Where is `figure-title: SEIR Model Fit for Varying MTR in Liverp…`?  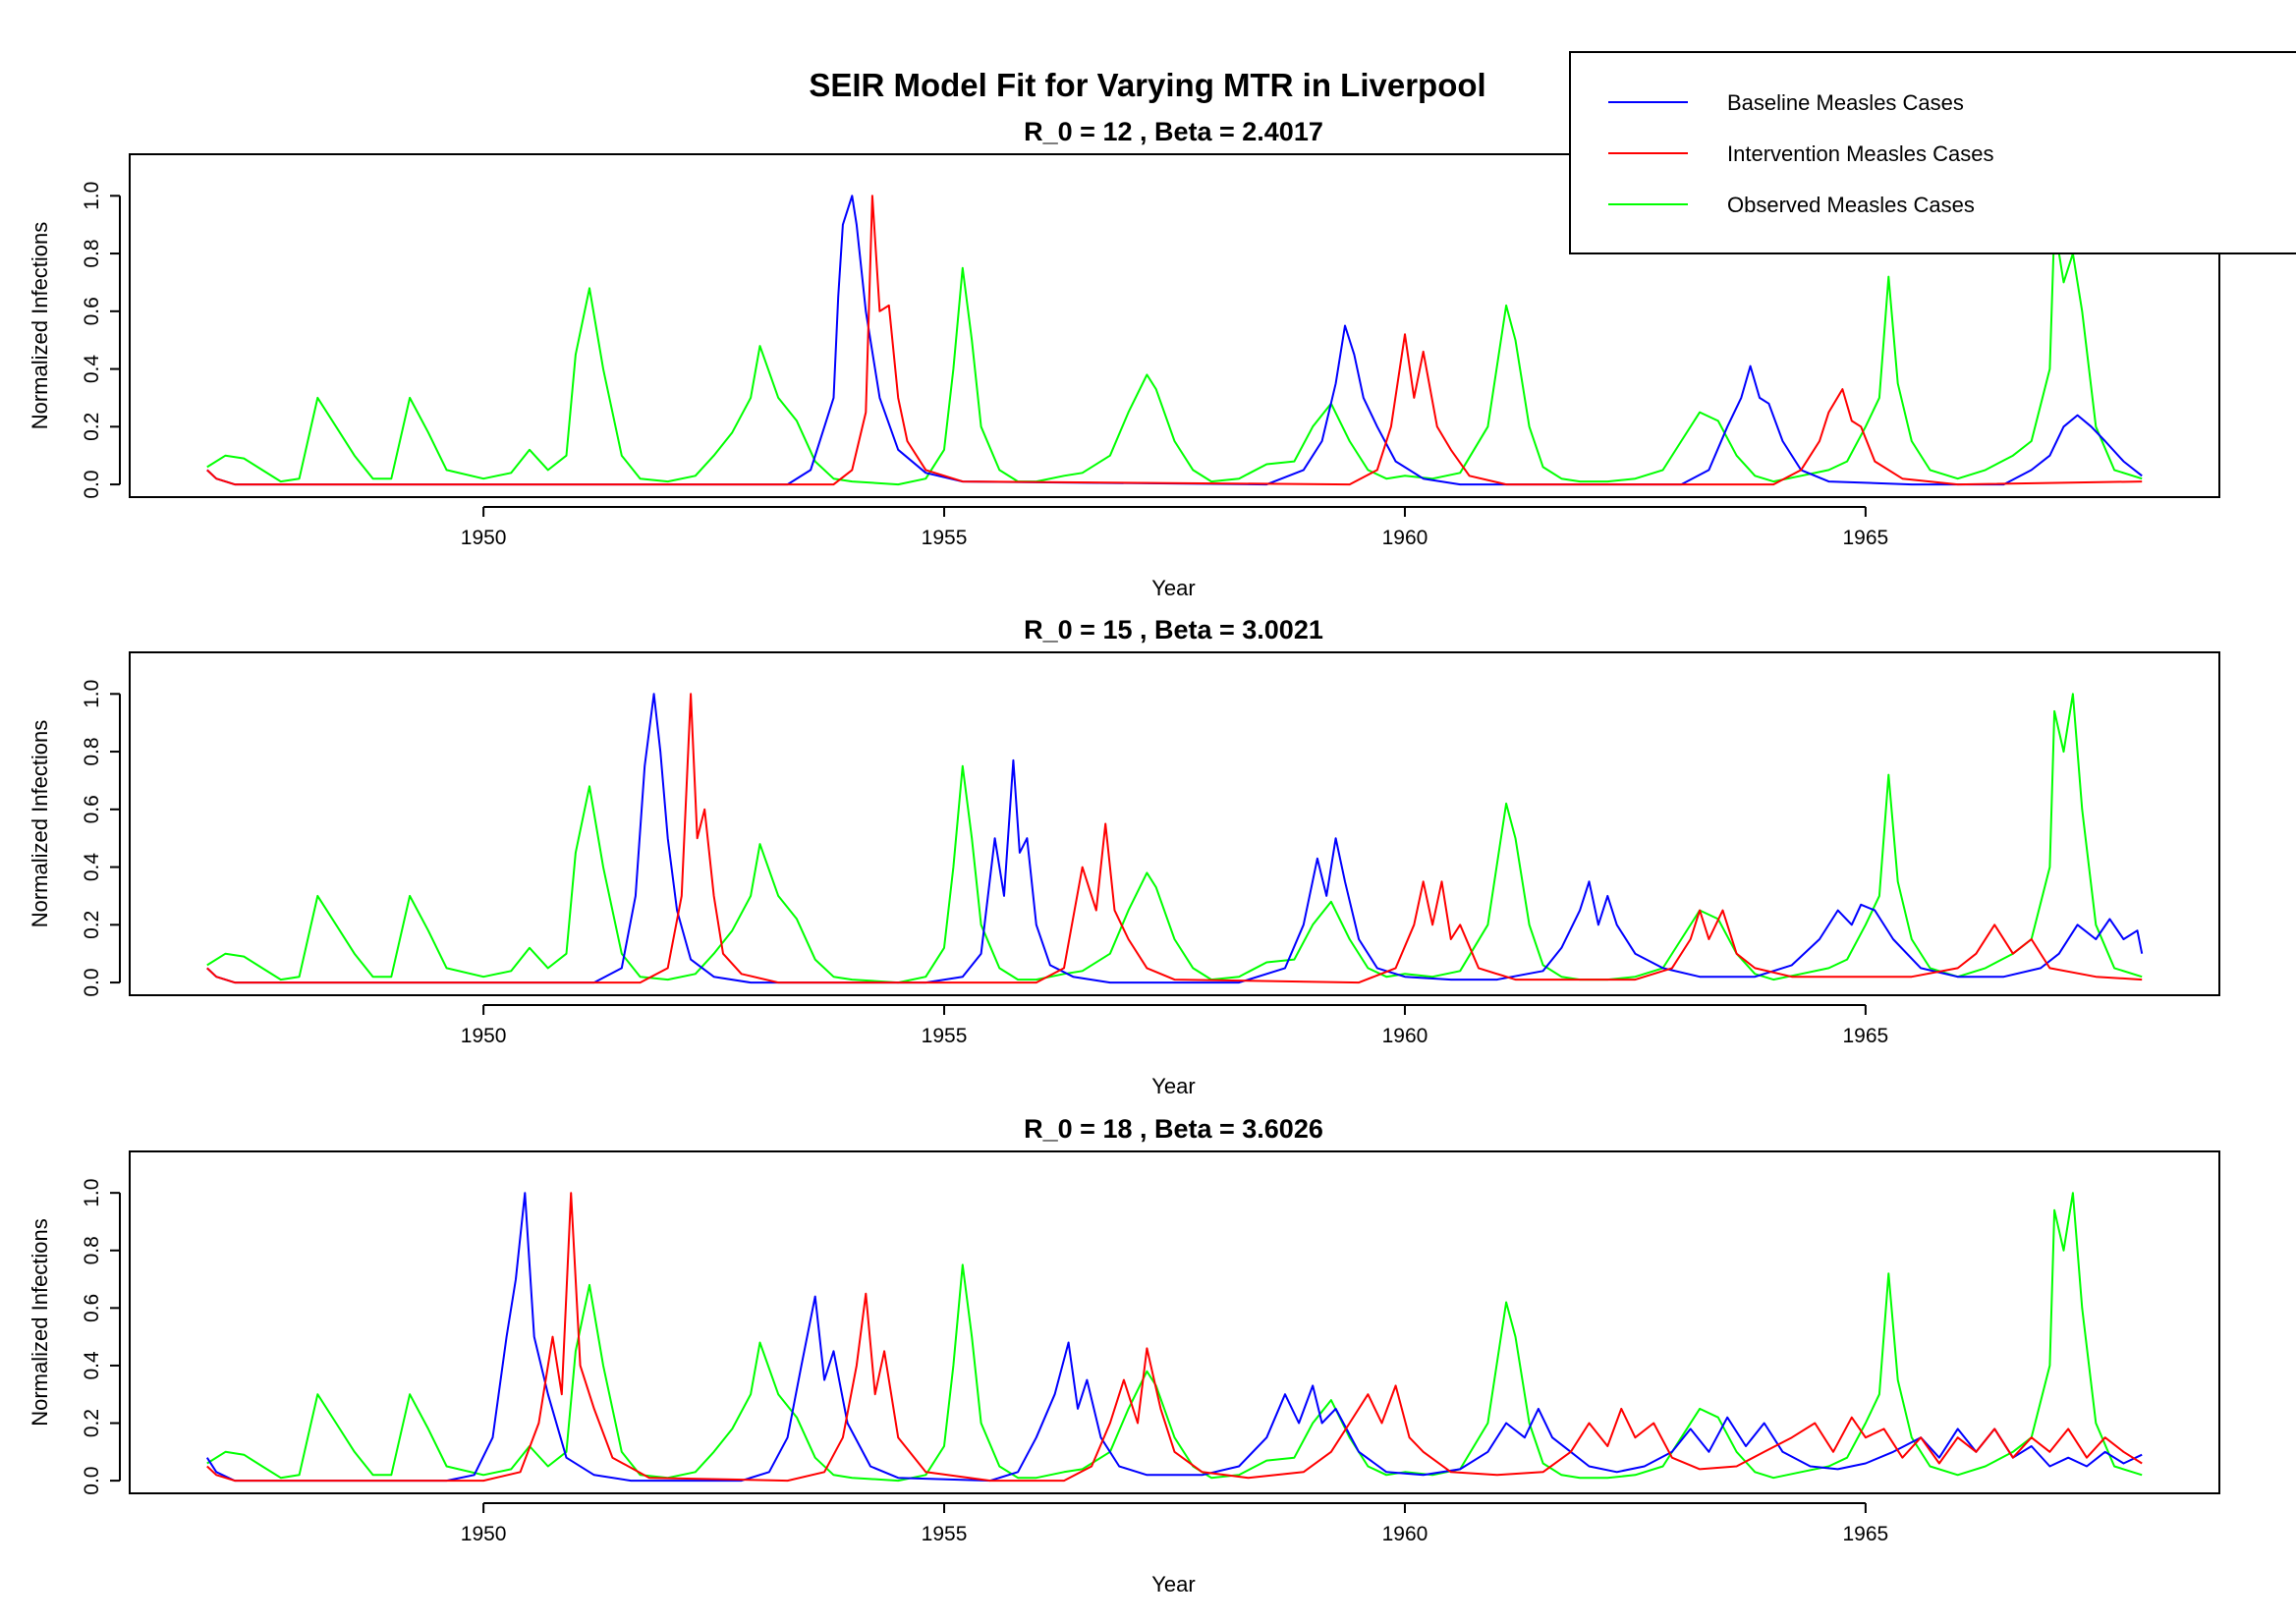 figure-title: SEIR Model Fit for Varying MTR in Liverp… is located at coordinates (1147, 85).